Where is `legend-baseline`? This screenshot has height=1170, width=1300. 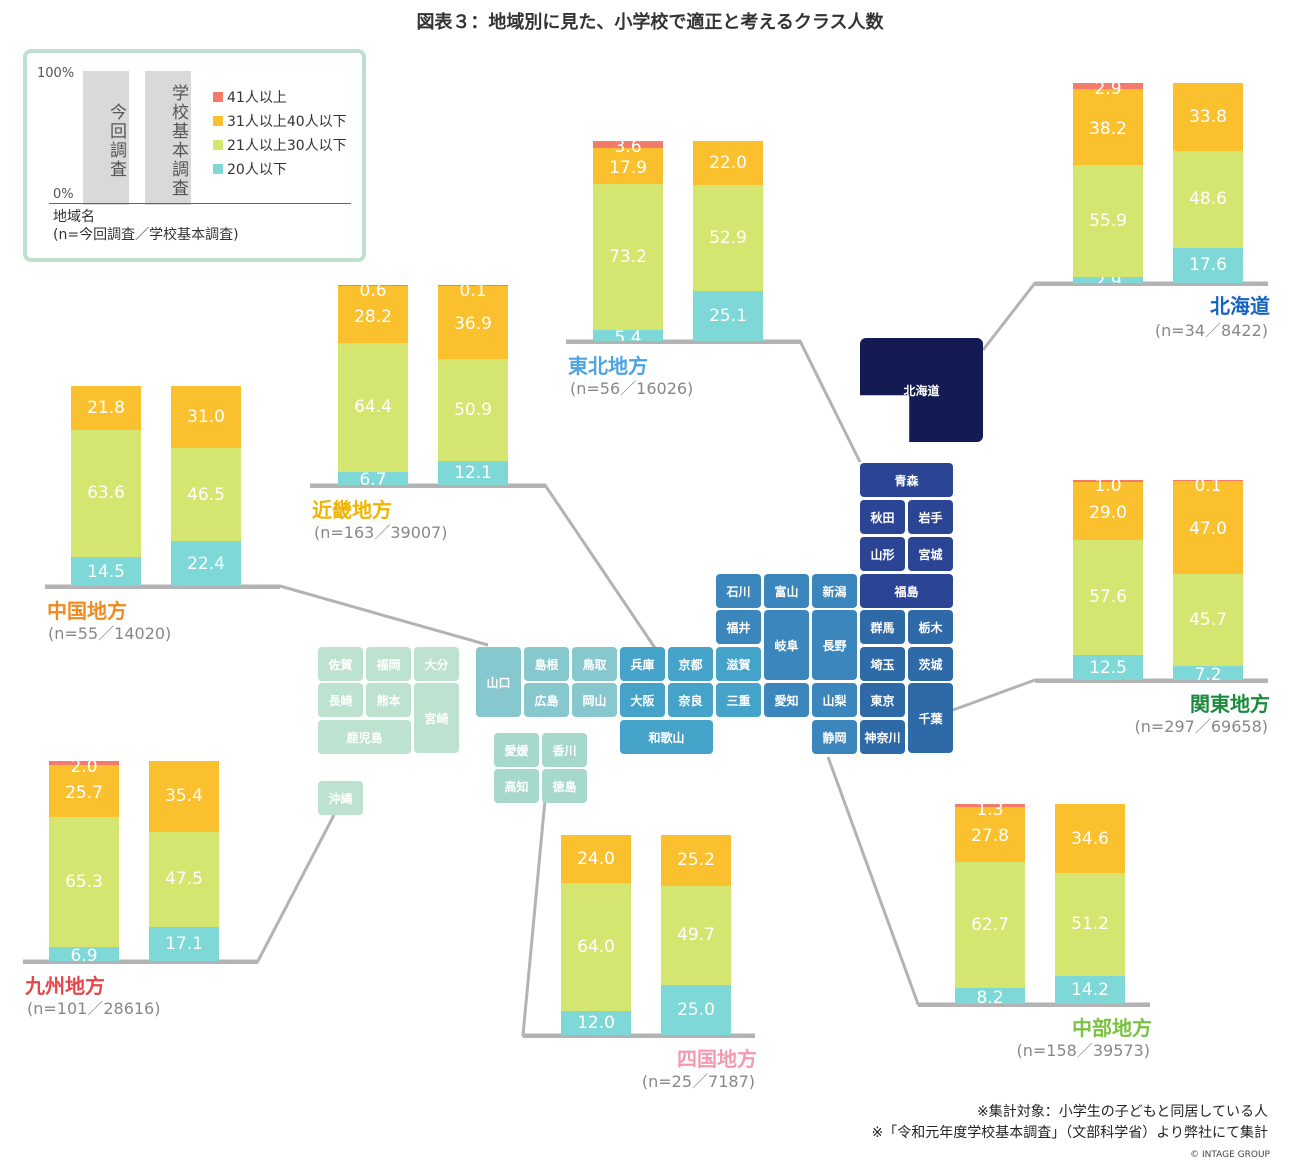 legend-baseline is located at coordinates (200, 203).